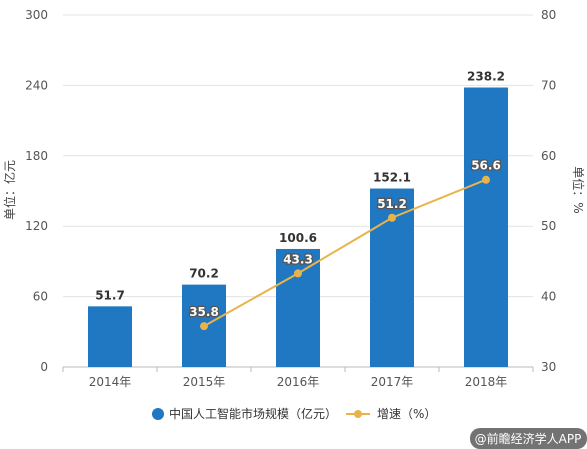 This screenshot has height=449, width=587. I want to click on right-tick-label: 40, so click(548, 297).